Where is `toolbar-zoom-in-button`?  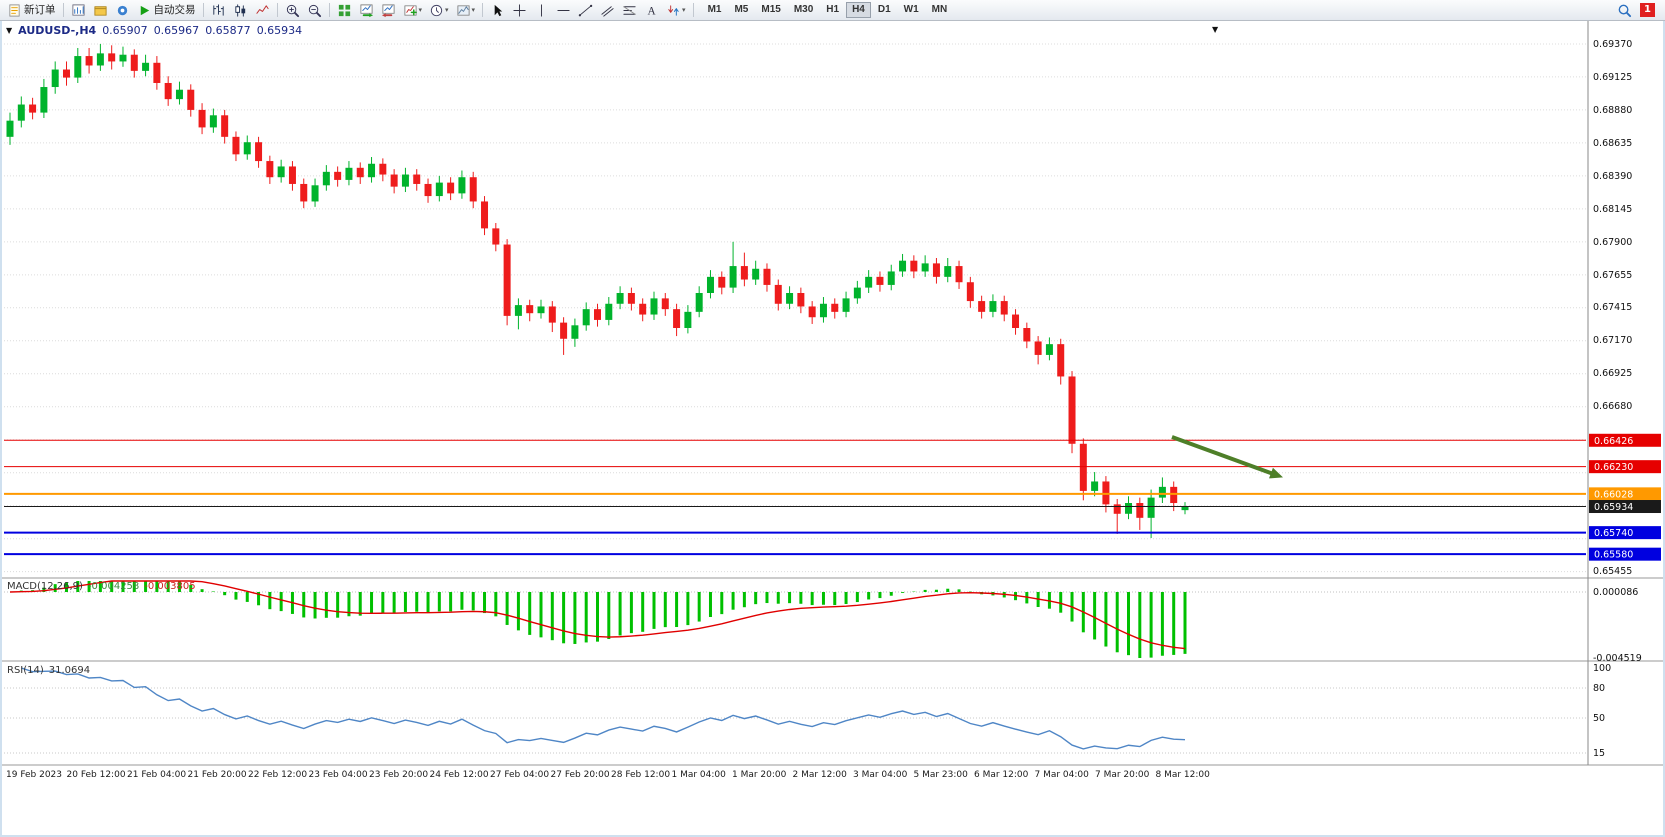 toolbar-zoom-in-button is located at coordinates (292, 10).